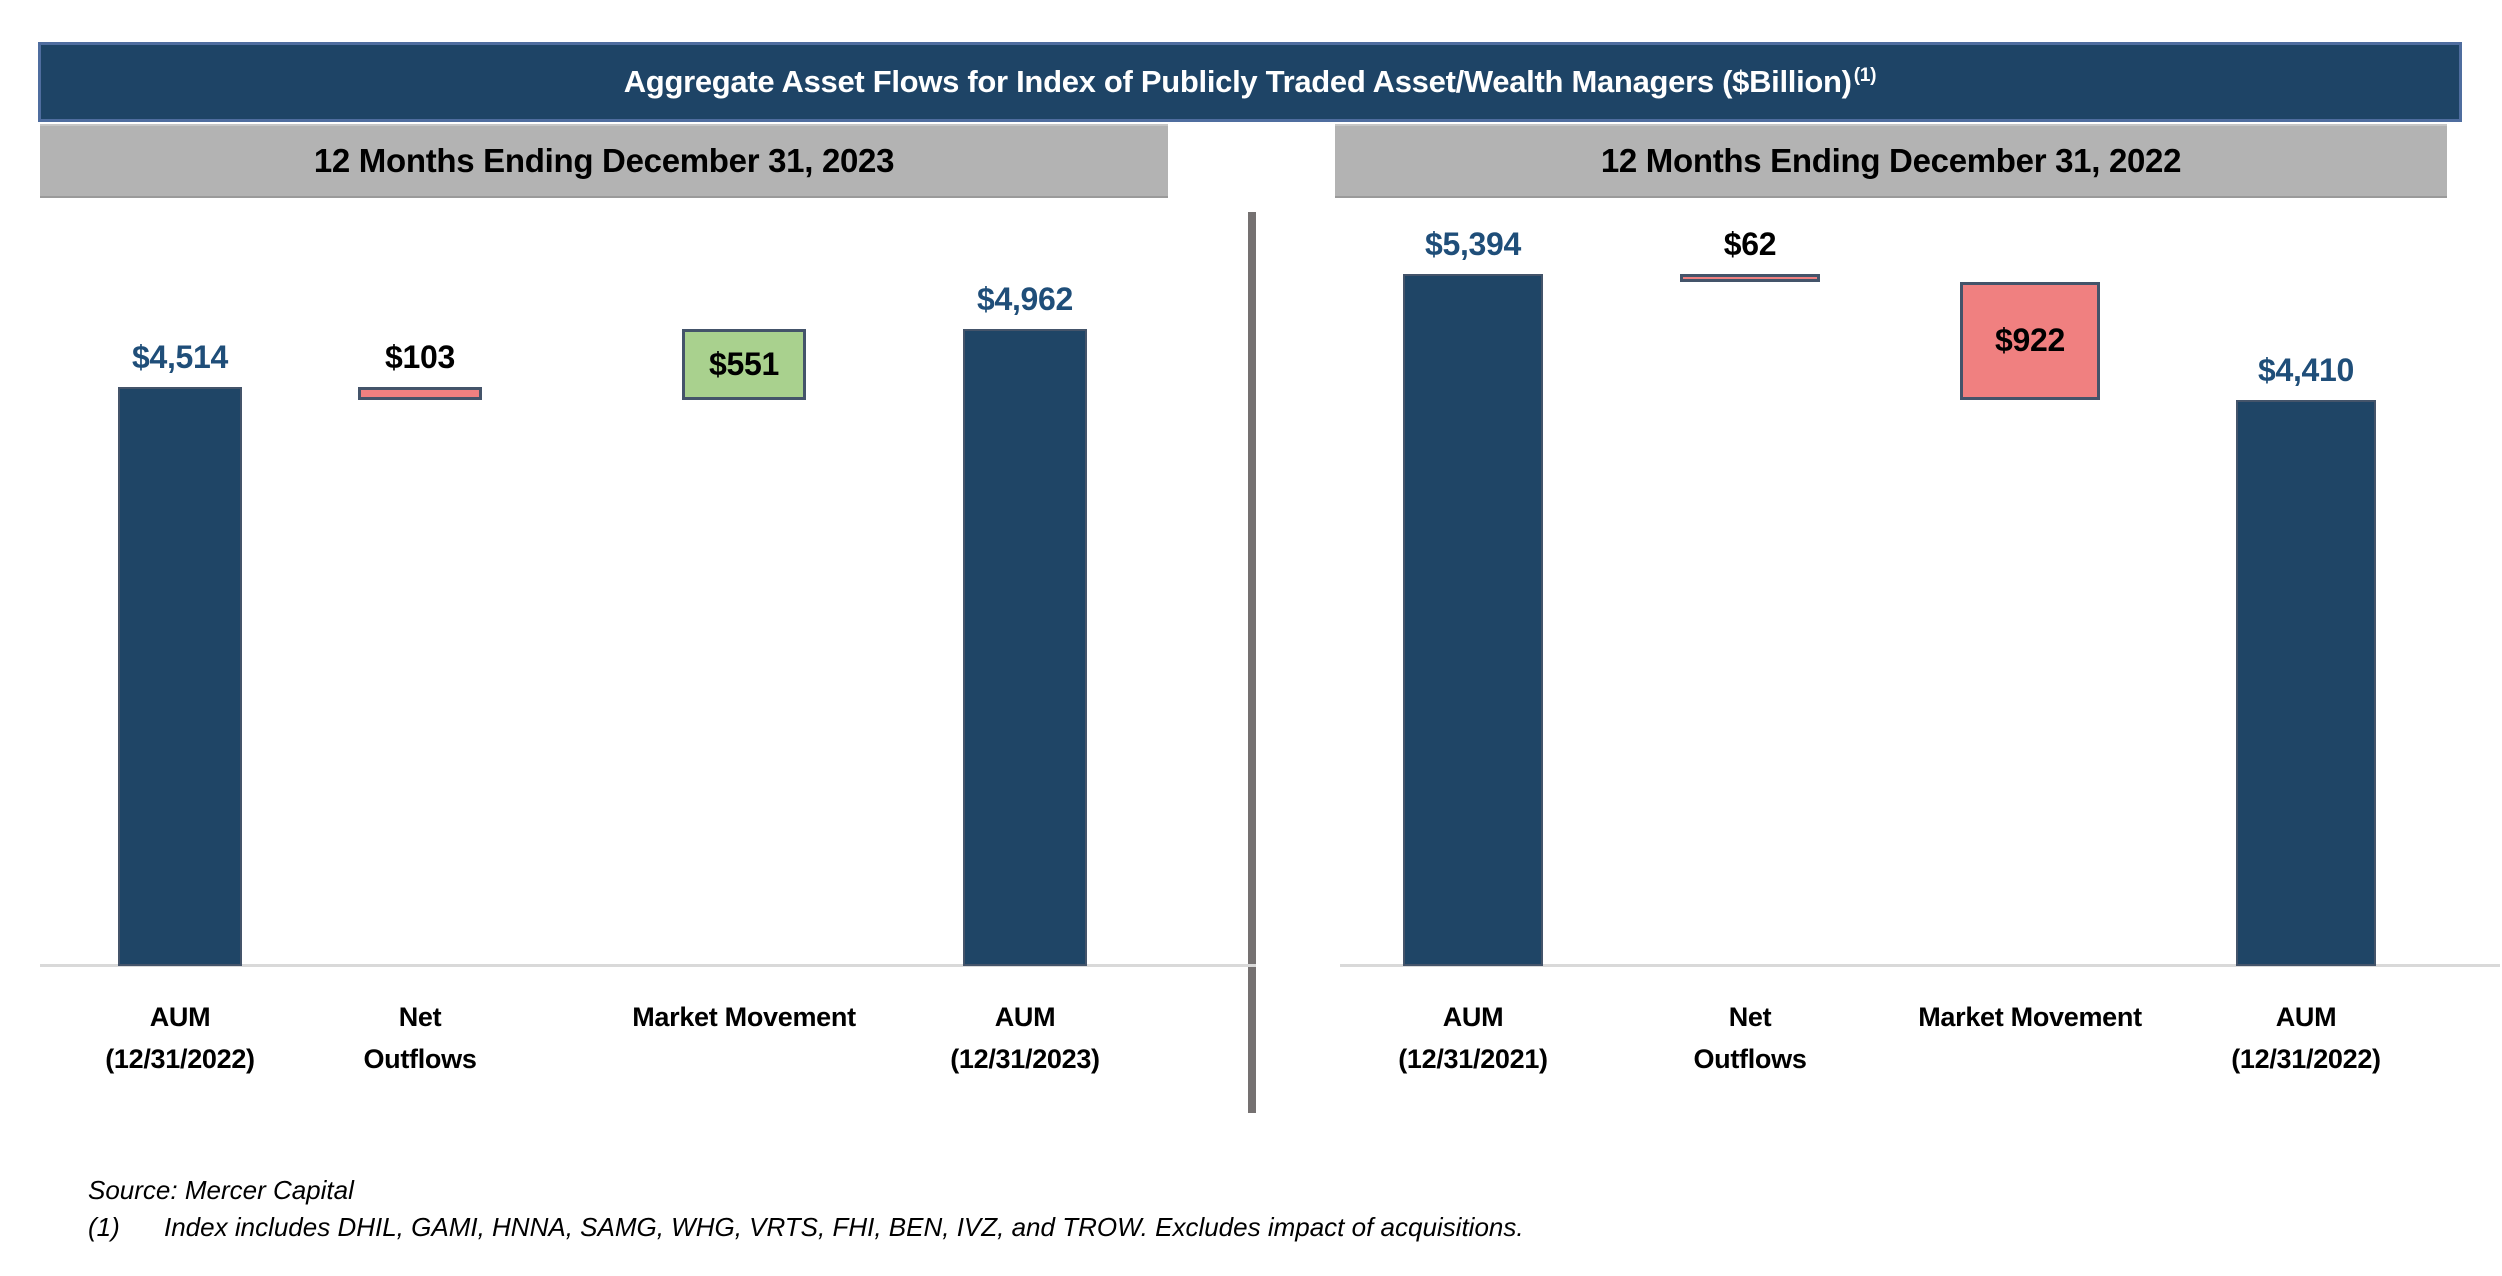 The width and height of the screenshot is (2502, 1276). Describe the element at coordinates (221, 1190) in the screenshot. I see `source-line: Source: Mercer Capital` at that location.